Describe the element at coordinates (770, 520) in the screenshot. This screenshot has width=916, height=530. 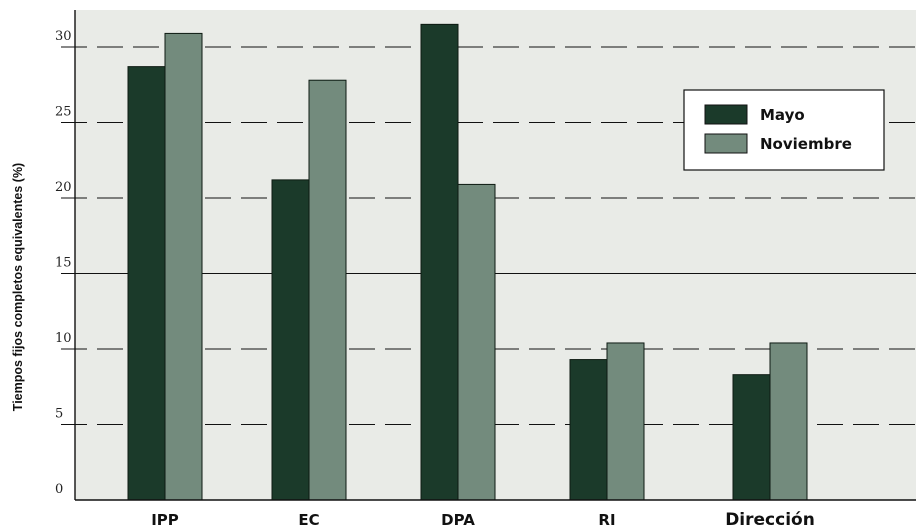
I see `x-tick-label: Dirección` at that location.